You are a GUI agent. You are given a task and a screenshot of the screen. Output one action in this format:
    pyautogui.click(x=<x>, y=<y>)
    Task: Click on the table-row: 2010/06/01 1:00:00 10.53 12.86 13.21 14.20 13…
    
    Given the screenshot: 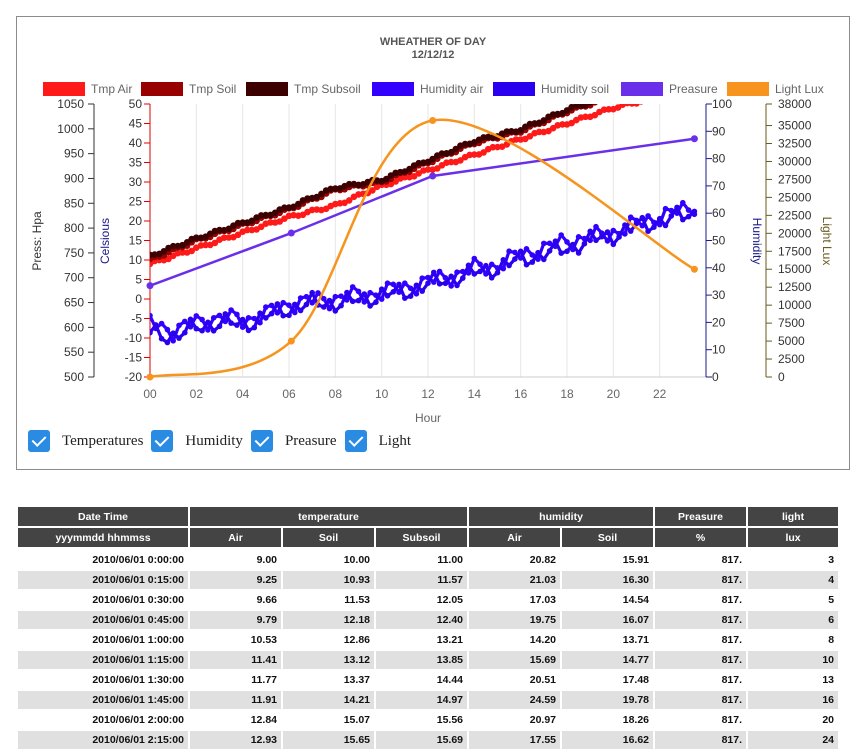 What is the action you would take?
    pyautogui.click(x=428, y=640)
    